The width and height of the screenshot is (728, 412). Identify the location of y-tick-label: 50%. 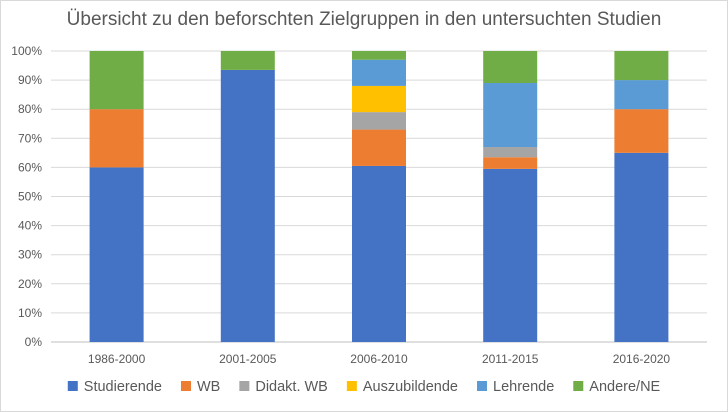
(30, 197).